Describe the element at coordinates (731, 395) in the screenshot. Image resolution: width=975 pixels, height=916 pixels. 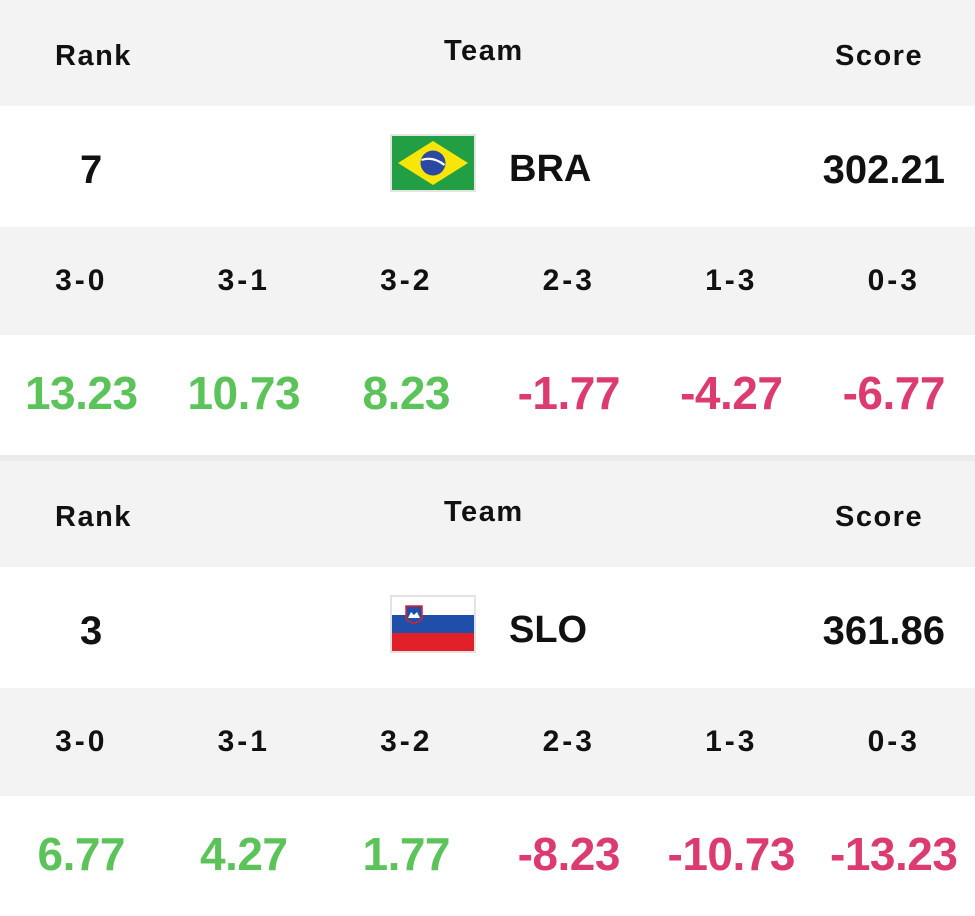
I see `points-delta: -4.27` at that location.